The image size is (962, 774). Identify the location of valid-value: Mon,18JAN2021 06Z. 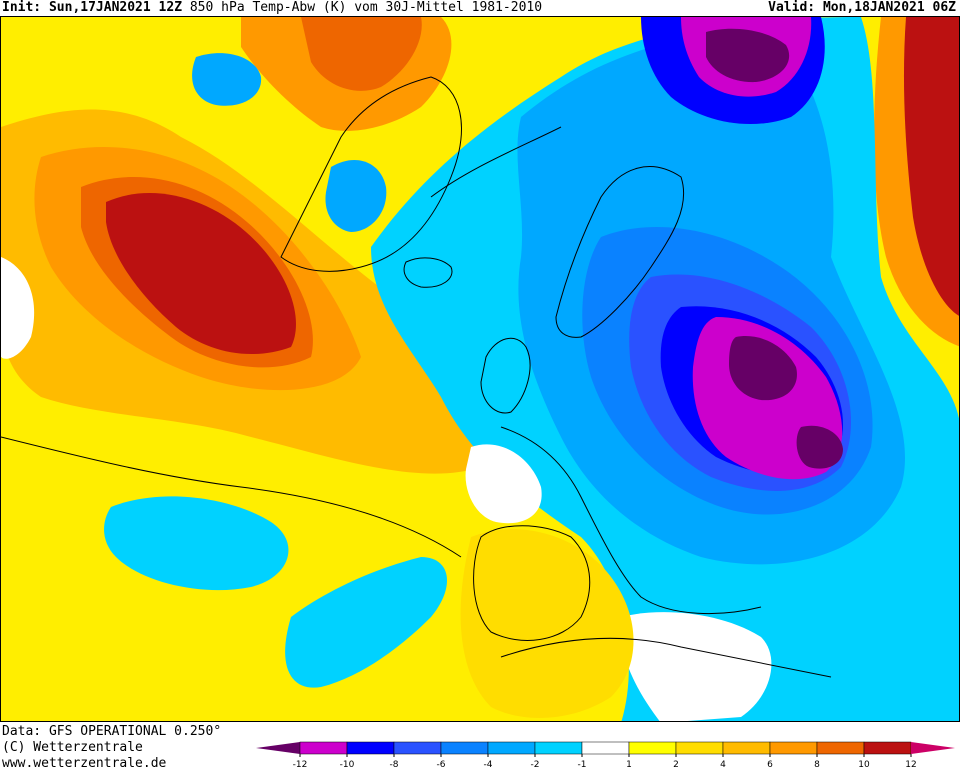
(889, 7).